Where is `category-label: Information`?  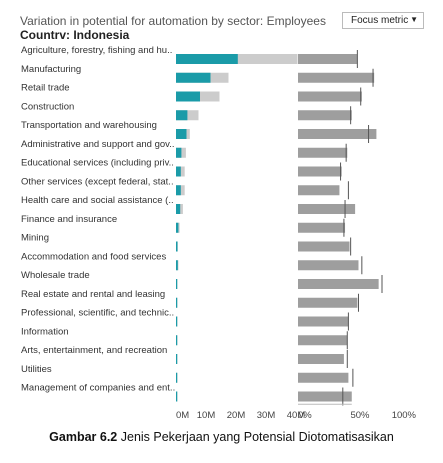 category-label: Information is located at coordinates (45, 331).